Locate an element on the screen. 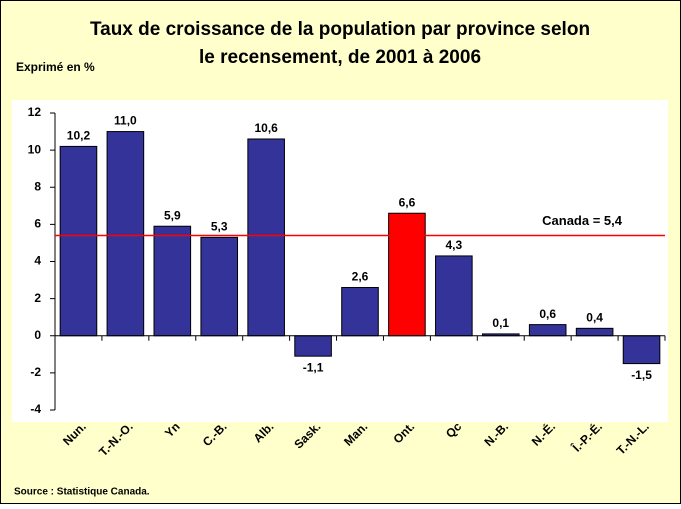  data-label: 0,1 is located at coordinates (500, 323).